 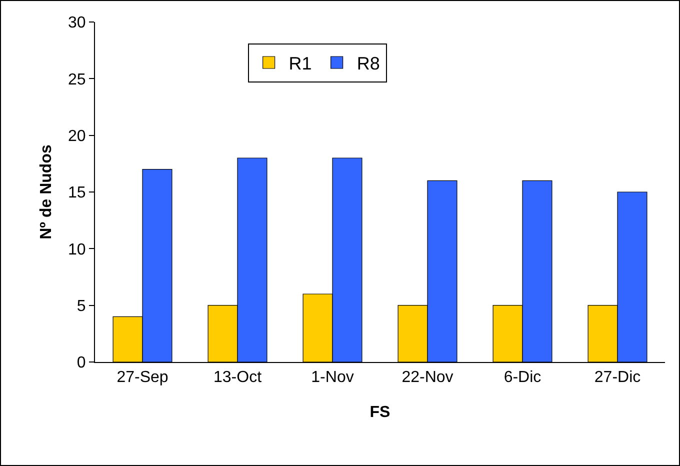 What do you see at coordinates (77, 79) in the screenshot?
I see `y-tick-label: 25` at bounding box center [77, 79].